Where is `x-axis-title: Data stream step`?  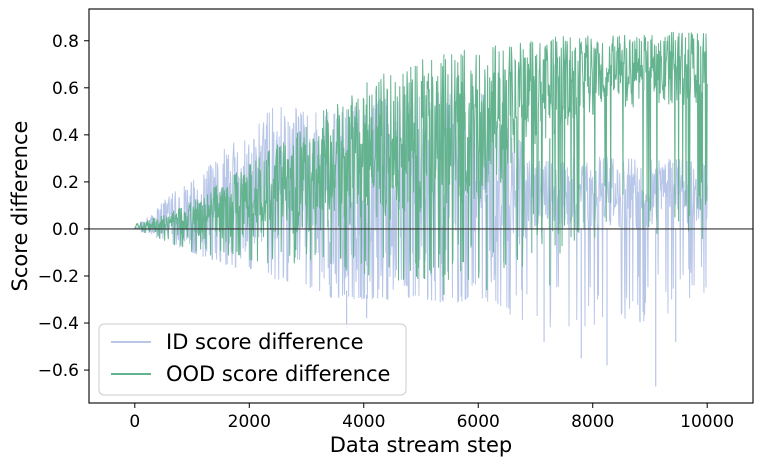
x-axis-title: Data stream step is located at coordinates (421, 445).